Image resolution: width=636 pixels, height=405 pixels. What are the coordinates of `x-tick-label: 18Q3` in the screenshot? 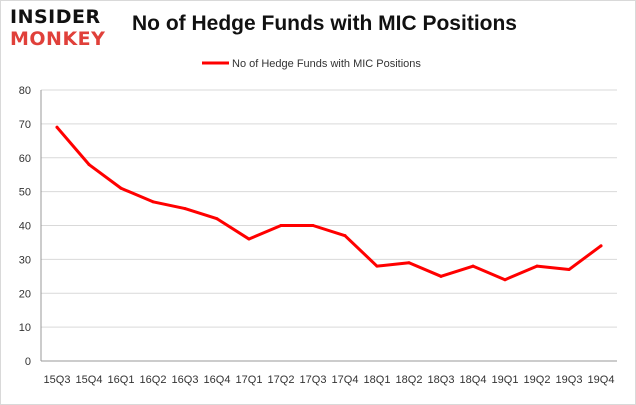 It's located at (441, 380).